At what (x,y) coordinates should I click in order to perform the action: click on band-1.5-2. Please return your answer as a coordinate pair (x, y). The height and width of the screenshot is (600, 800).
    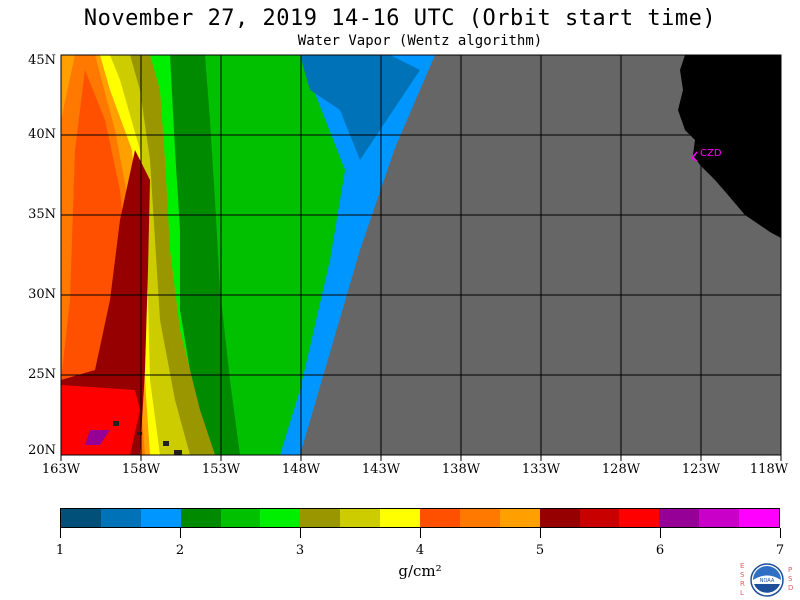
    Looking at the image, I should click on (360, 107).